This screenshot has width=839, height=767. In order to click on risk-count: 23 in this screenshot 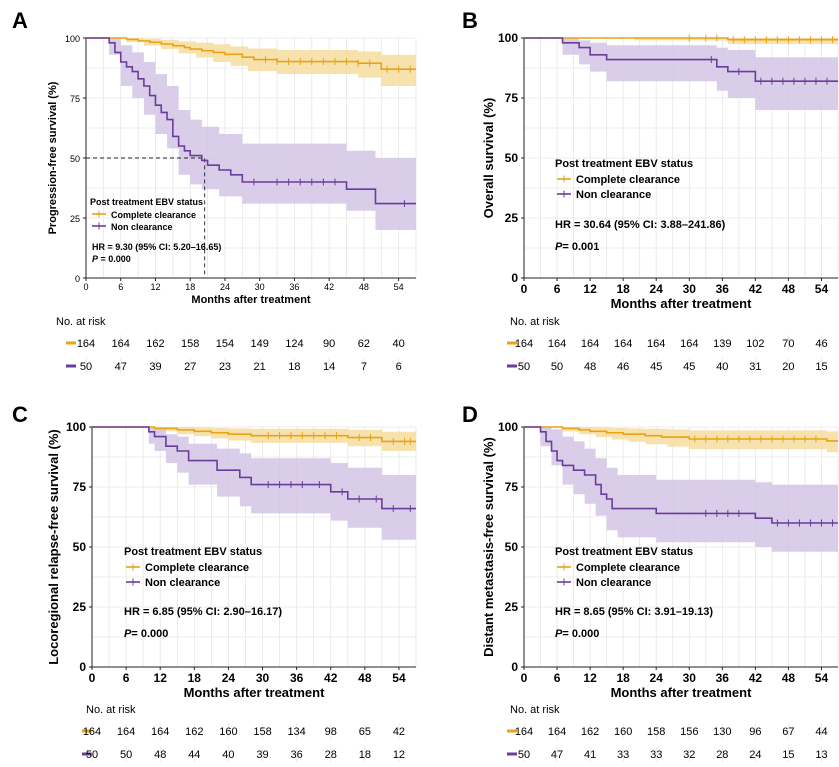, I will do `click(225, 367)`.